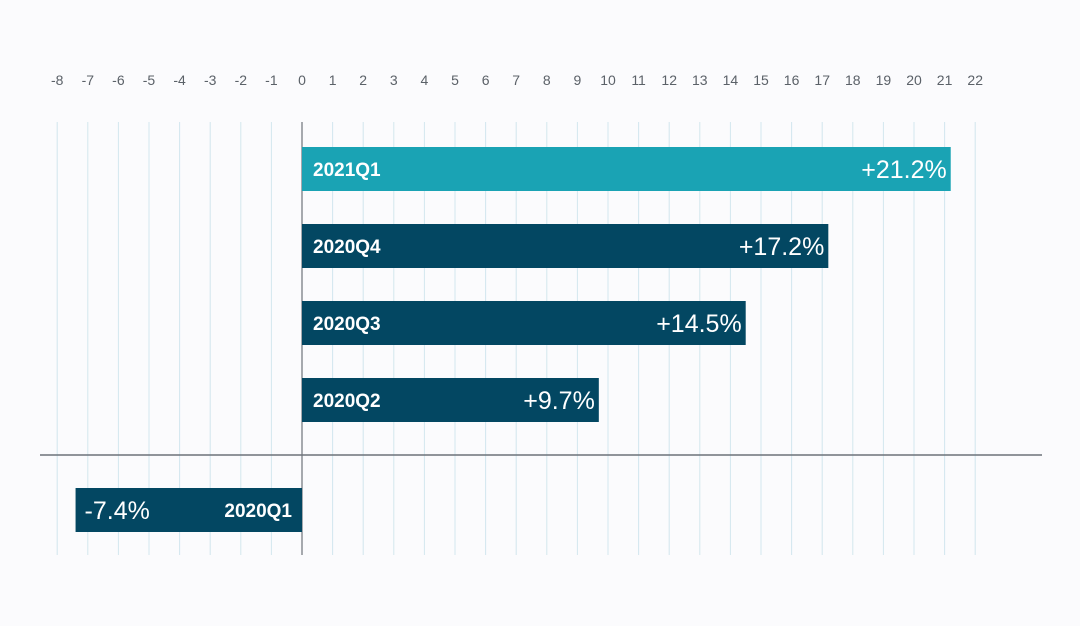  Describe the element at coordinates (179, 80) in the screenshot. I see `x-tick-label: -4` at that location.